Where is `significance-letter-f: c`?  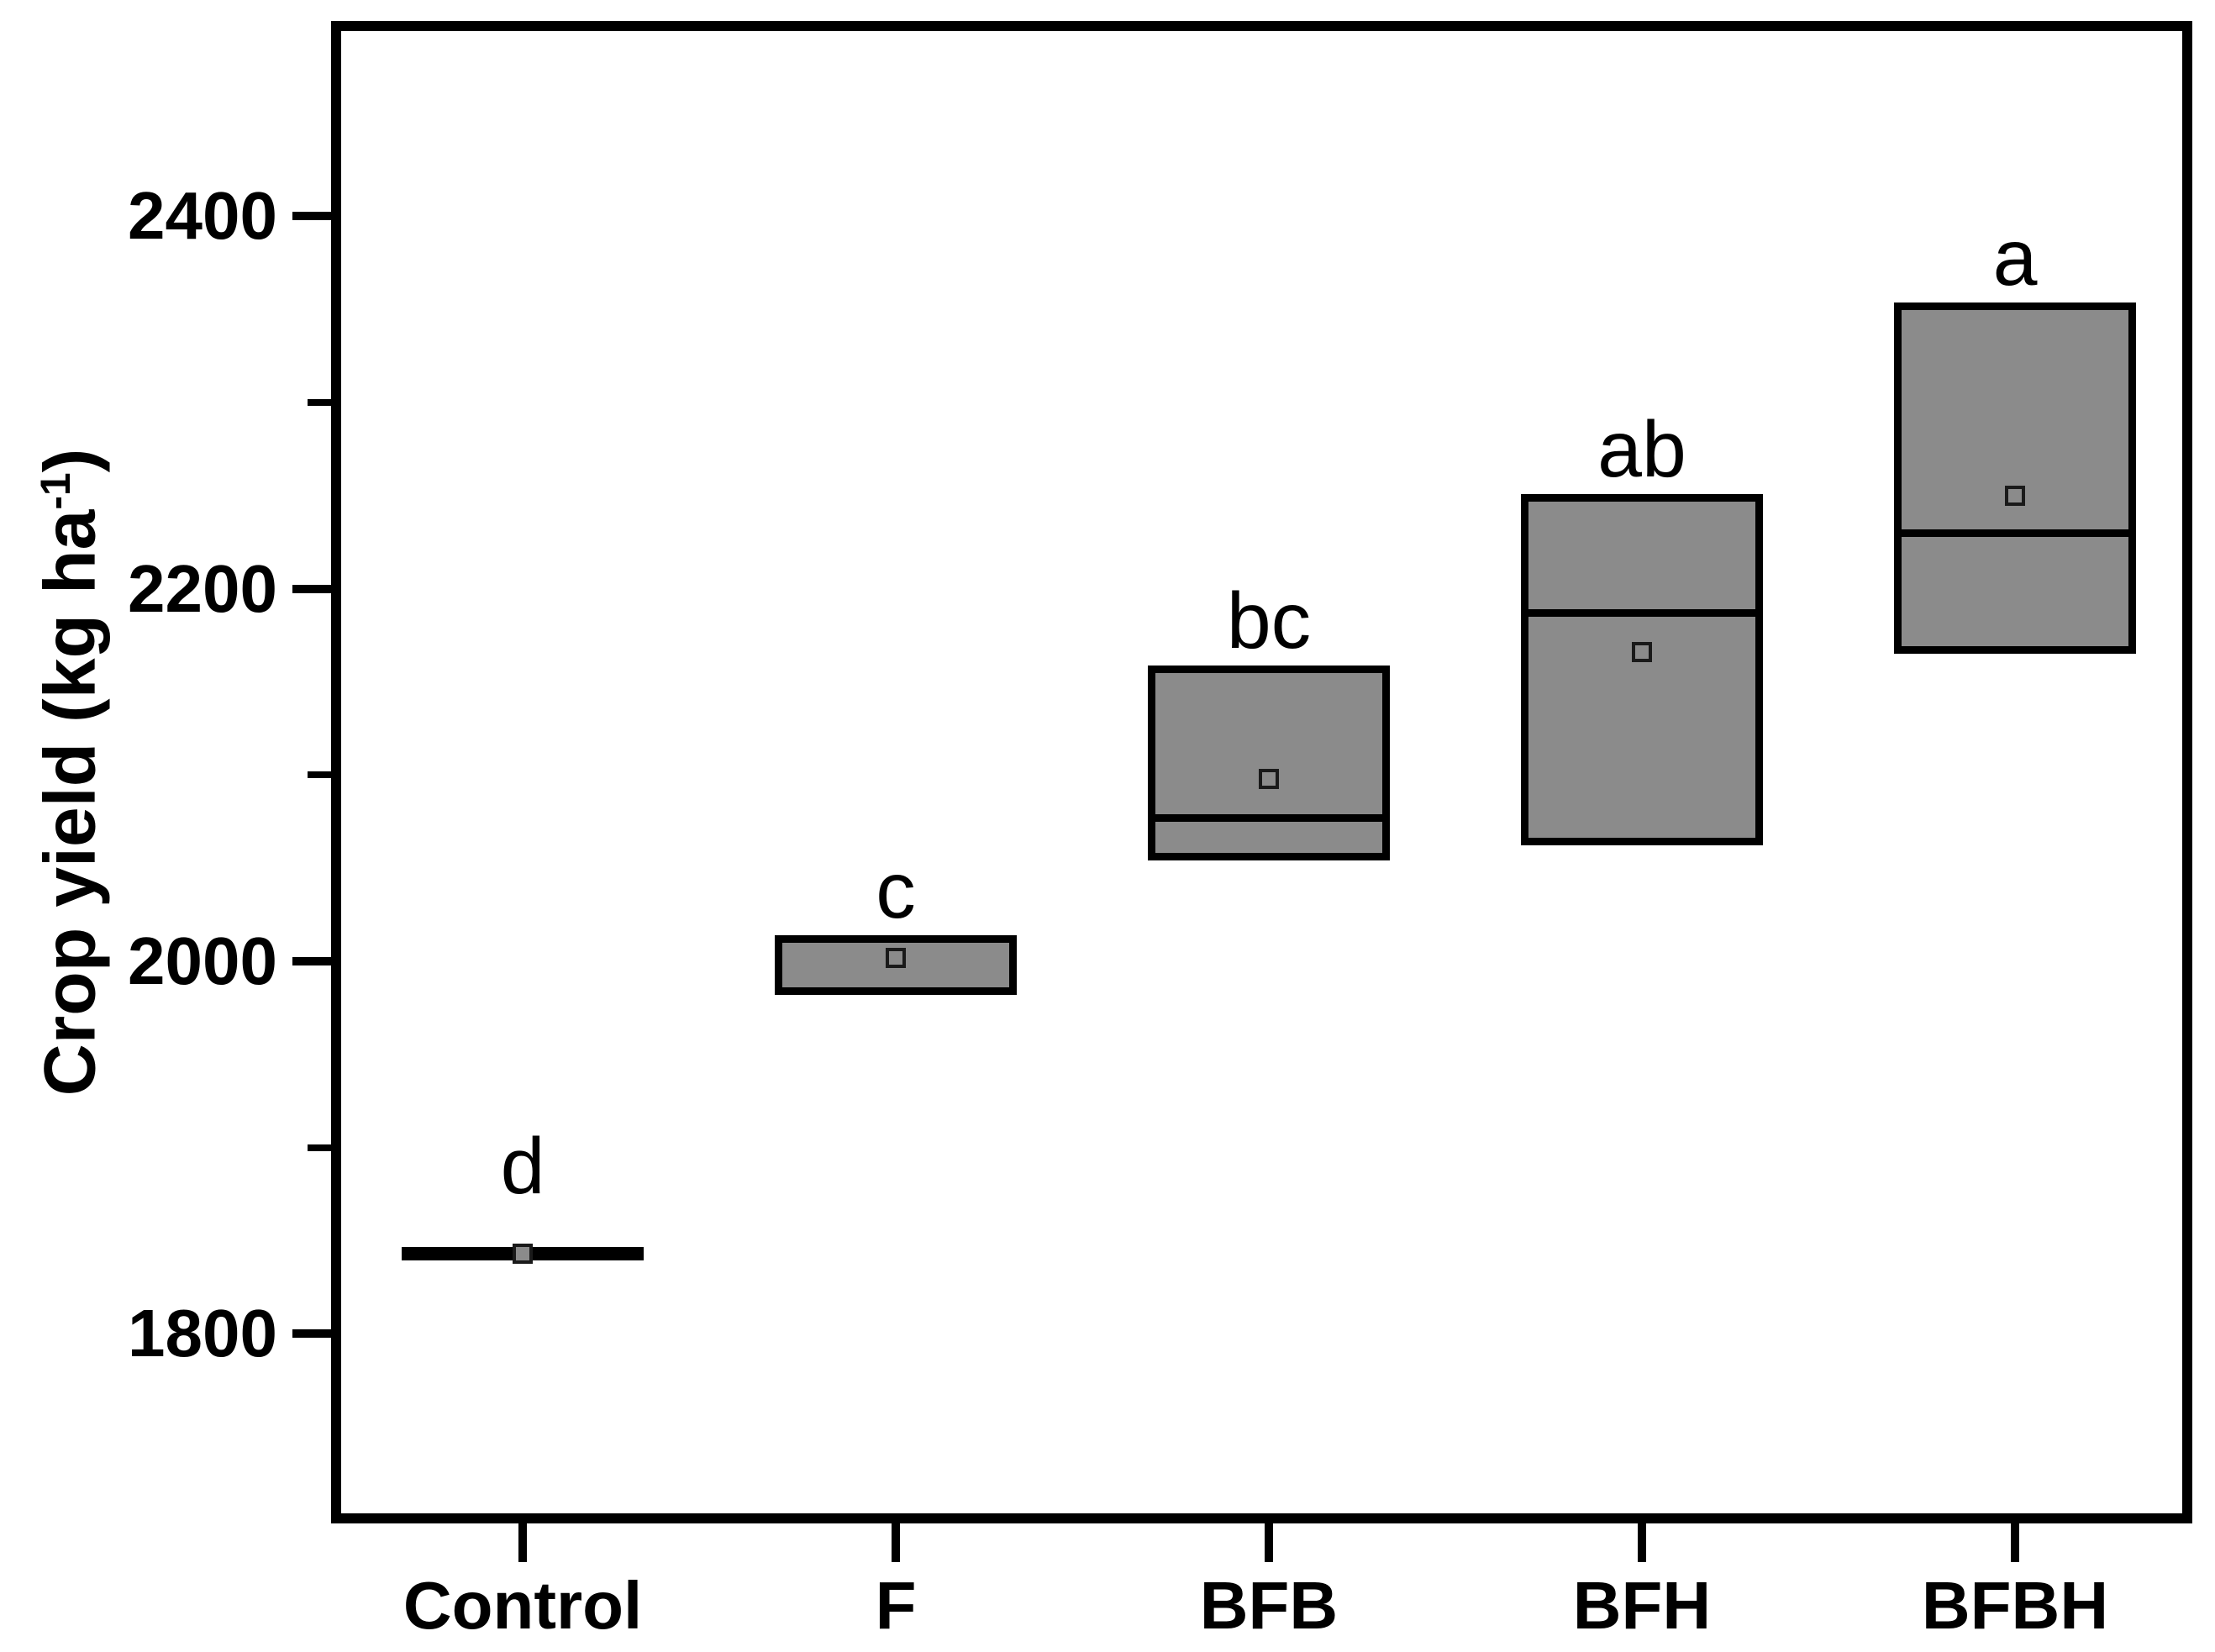
significance-letter-f: c is located at coordinates (896, 891).